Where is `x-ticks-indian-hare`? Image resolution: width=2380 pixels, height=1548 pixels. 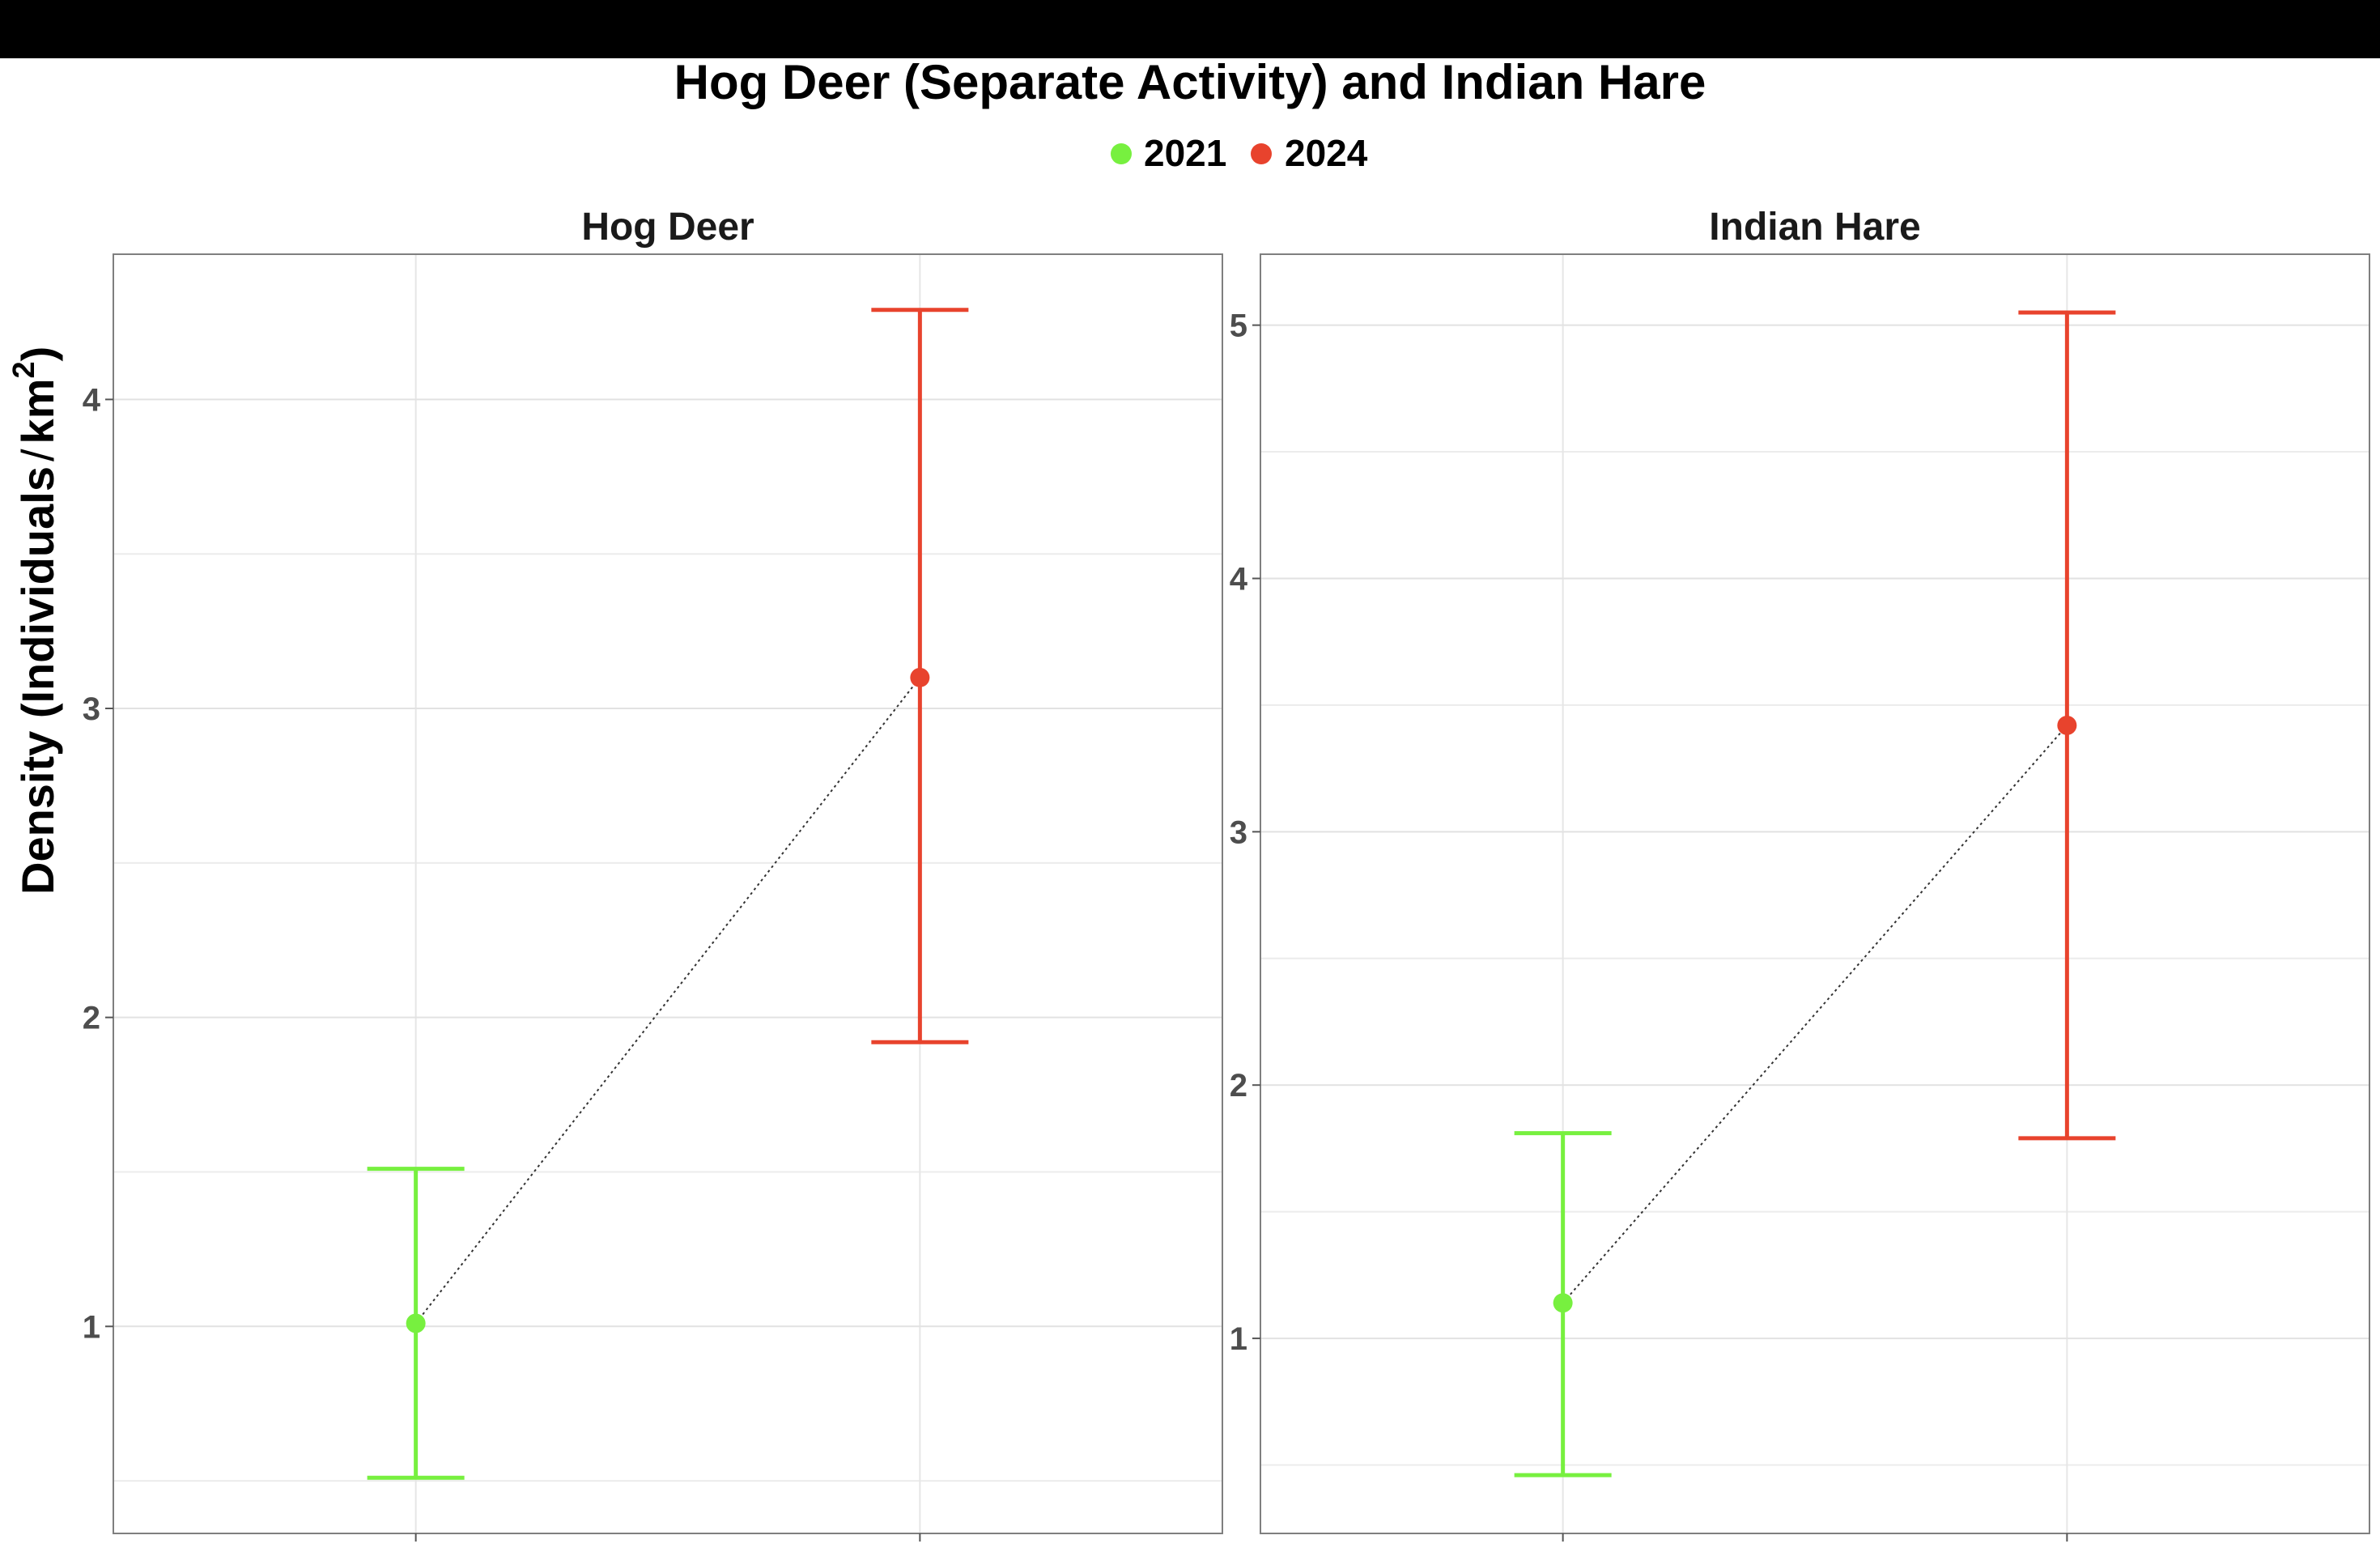 x-ticks-indian-hare is located at coordinates (1815, 1537).